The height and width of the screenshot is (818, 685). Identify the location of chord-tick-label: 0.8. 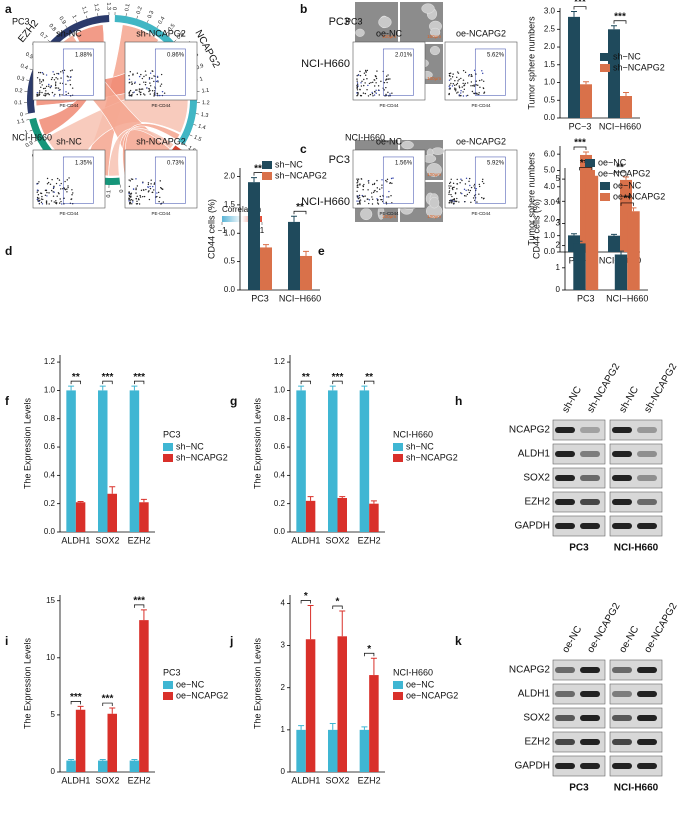
(51, 28).